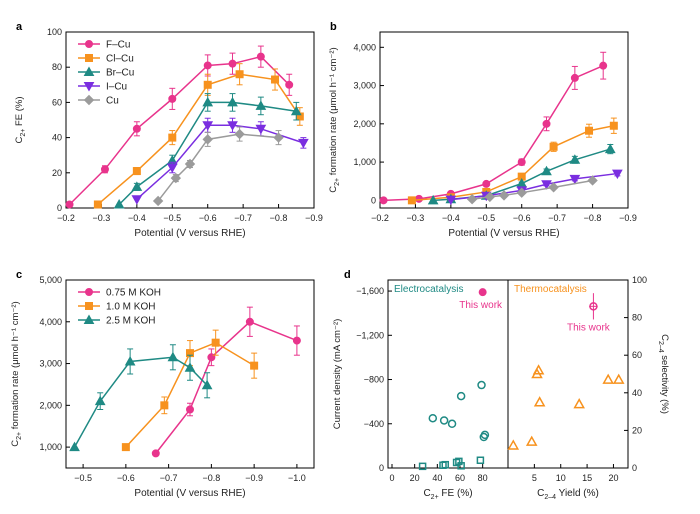 This screenshot has width=700, height=514. I want to click on y-tick-label-right: 40, so click(637, 393).